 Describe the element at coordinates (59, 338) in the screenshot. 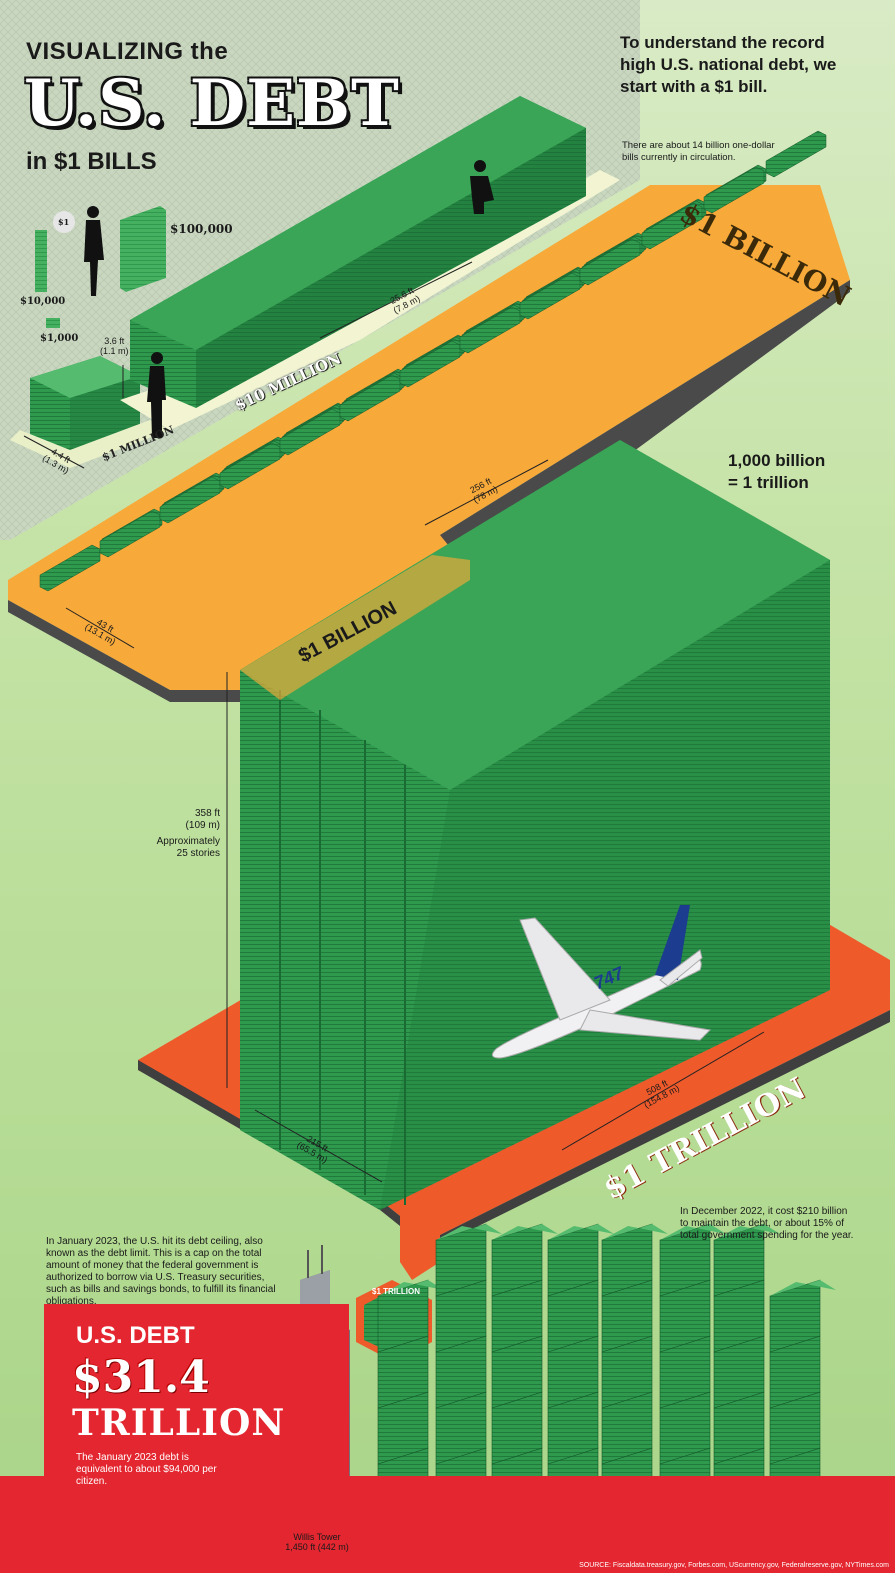

I see `label-thousand: $1,000` at that location.